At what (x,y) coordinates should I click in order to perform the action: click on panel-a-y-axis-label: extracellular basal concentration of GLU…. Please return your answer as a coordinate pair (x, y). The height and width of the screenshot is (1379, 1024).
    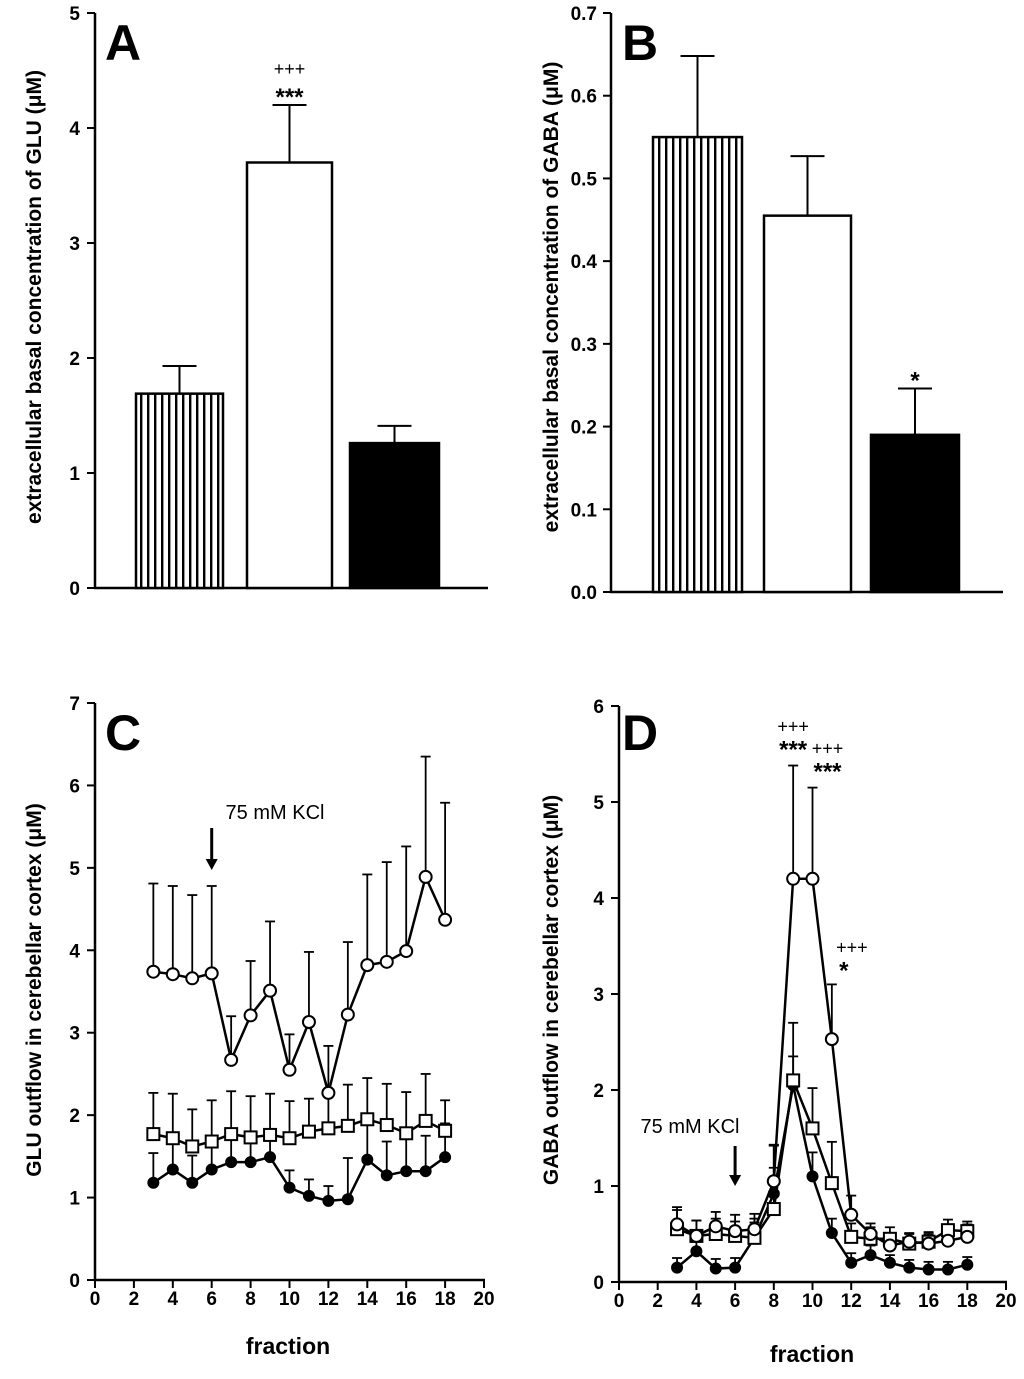
    Looking at the image, I should click on (34, 297).